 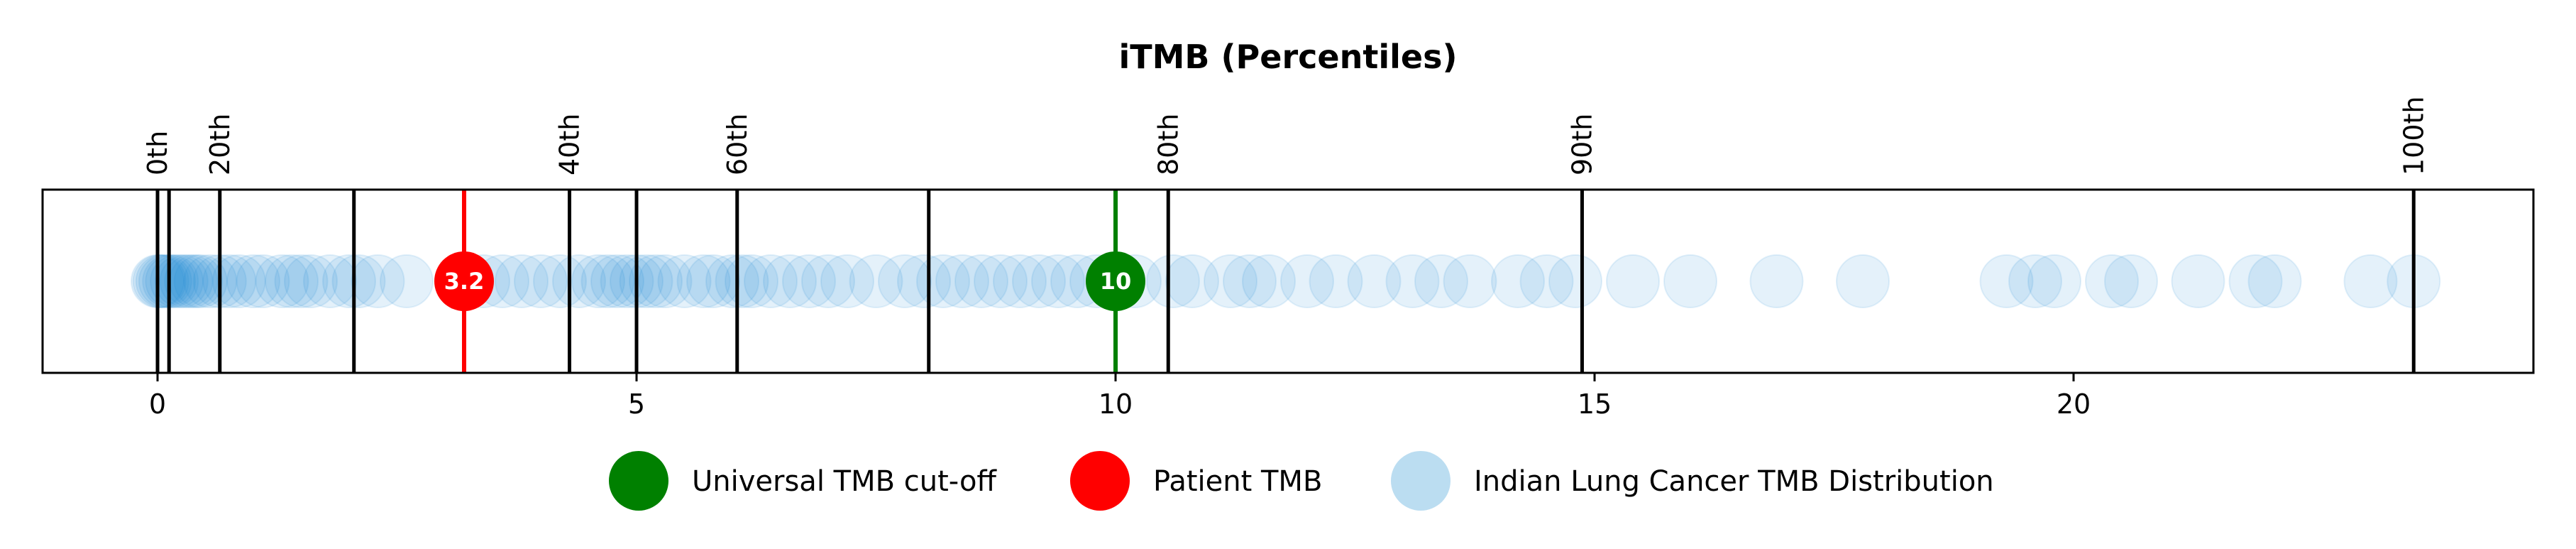 I want to click on cutoff-marker-label: 10, so click(x=1116, y=281).